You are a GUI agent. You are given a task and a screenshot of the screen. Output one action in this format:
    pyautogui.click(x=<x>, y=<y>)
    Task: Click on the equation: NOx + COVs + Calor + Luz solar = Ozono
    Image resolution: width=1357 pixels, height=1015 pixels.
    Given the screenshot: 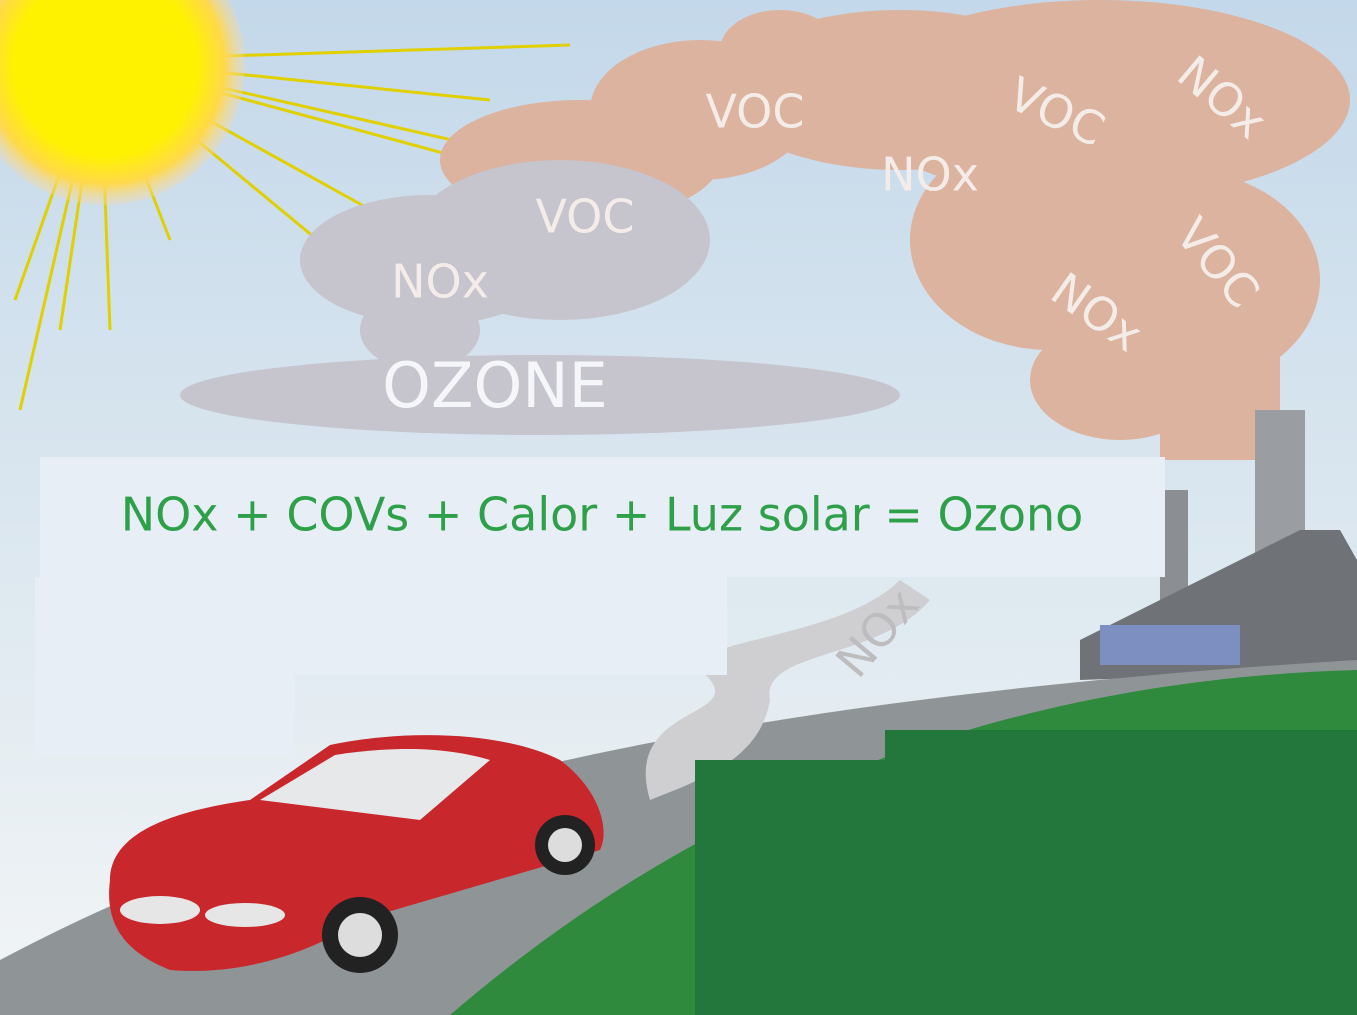 What is the action you would take?
    pyautogui.click(x=602, y=515)
    